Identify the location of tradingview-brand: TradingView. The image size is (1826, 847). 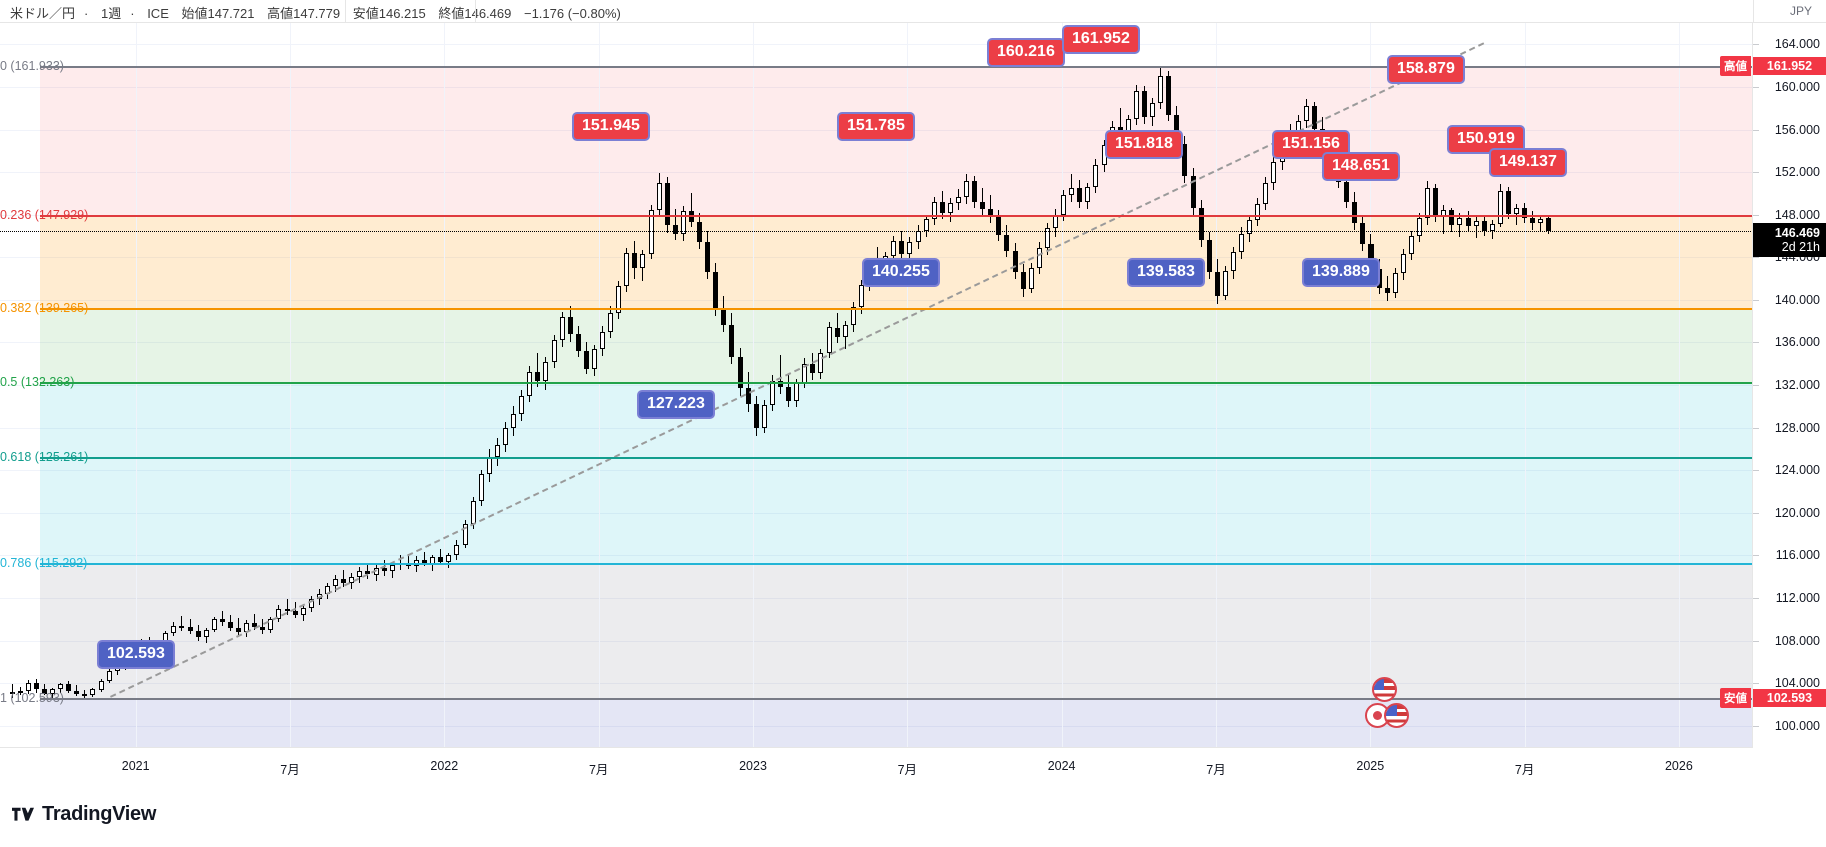
(84, 814).